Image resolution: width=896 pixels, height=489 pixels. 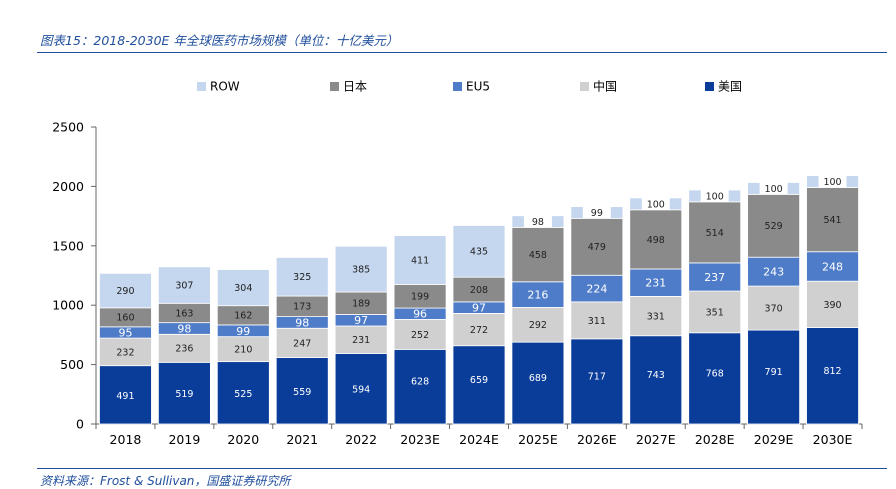 What do you see at coordinates (605, 86) in the screenshot?
I see `legend-label: 中国` at bounding box center [605, 86].